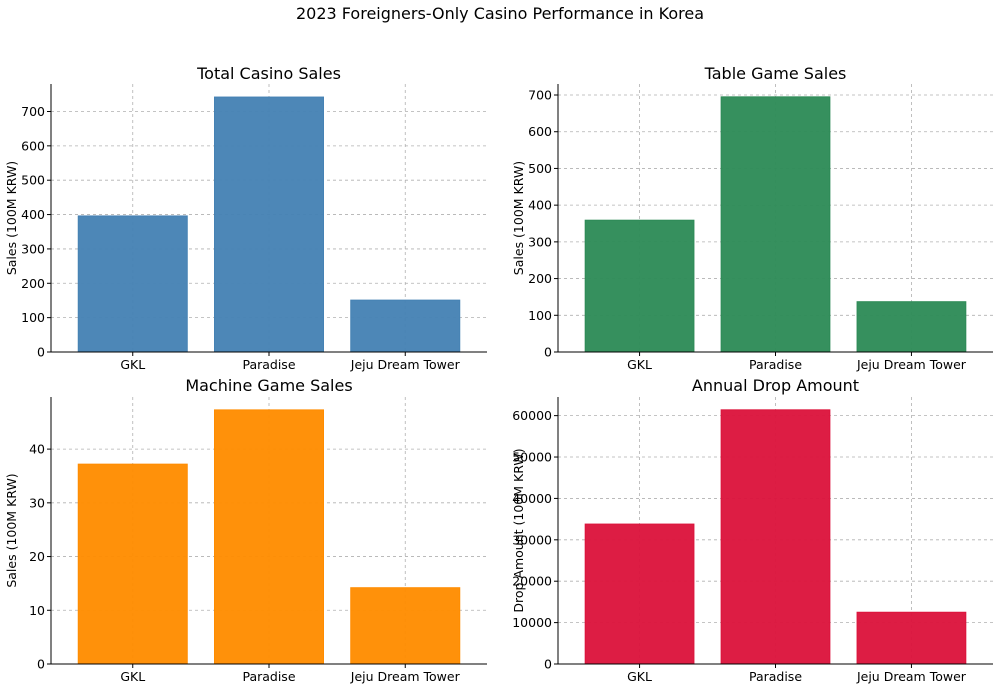 Image resolution: width=1000 pixels, height=687 pixels. Describe the element at coordinates (37, 449) in the screenshot. I see `y-tick-label: 40` at that location.